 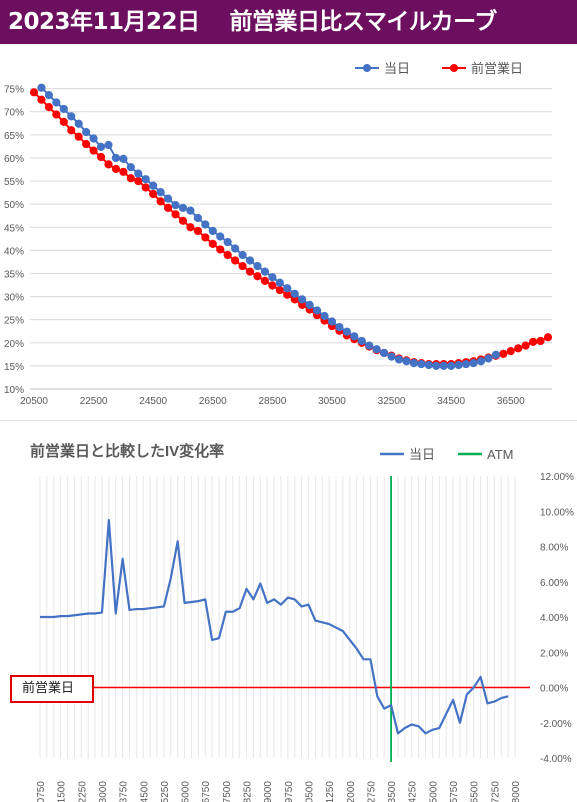 What do you see at coordinates (144, 791) in the screenshot?
I see `x-tick-label: 24500` at bounding box center [144, 791].